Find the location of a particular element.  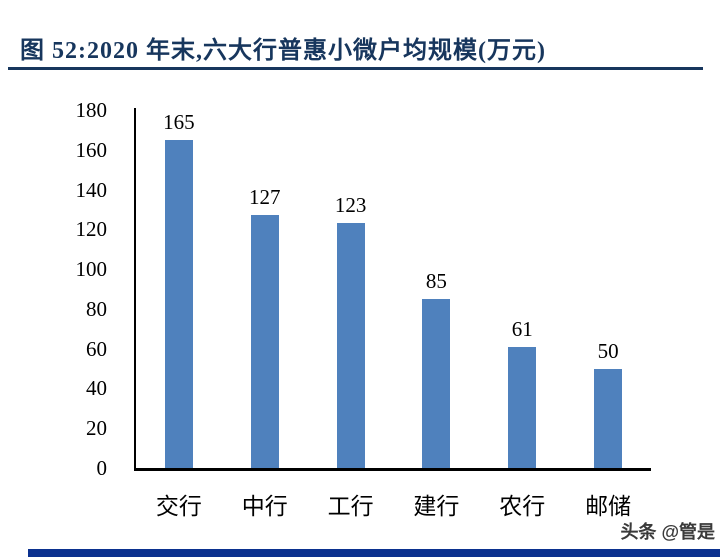

chart-title: 图 52:2020 年末,六大行普惠小微户均规模(万元) is located at coordinates (283, 51).